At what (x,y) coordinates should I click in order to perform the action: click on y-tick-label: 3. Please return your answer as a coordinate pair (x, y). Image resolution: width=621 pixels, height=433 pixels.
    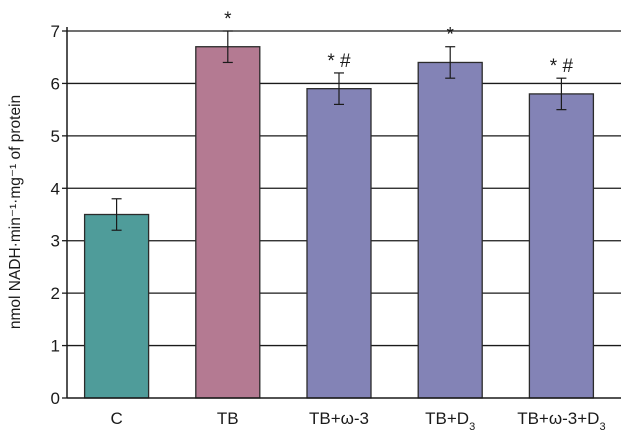
    Looking at the image, I should click on (55, 241).